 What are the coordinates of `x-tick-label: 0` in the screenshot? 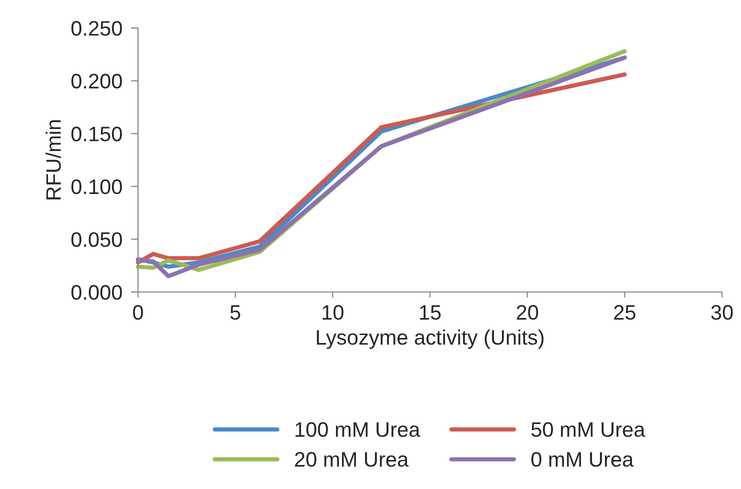 It's located at (138, 312).